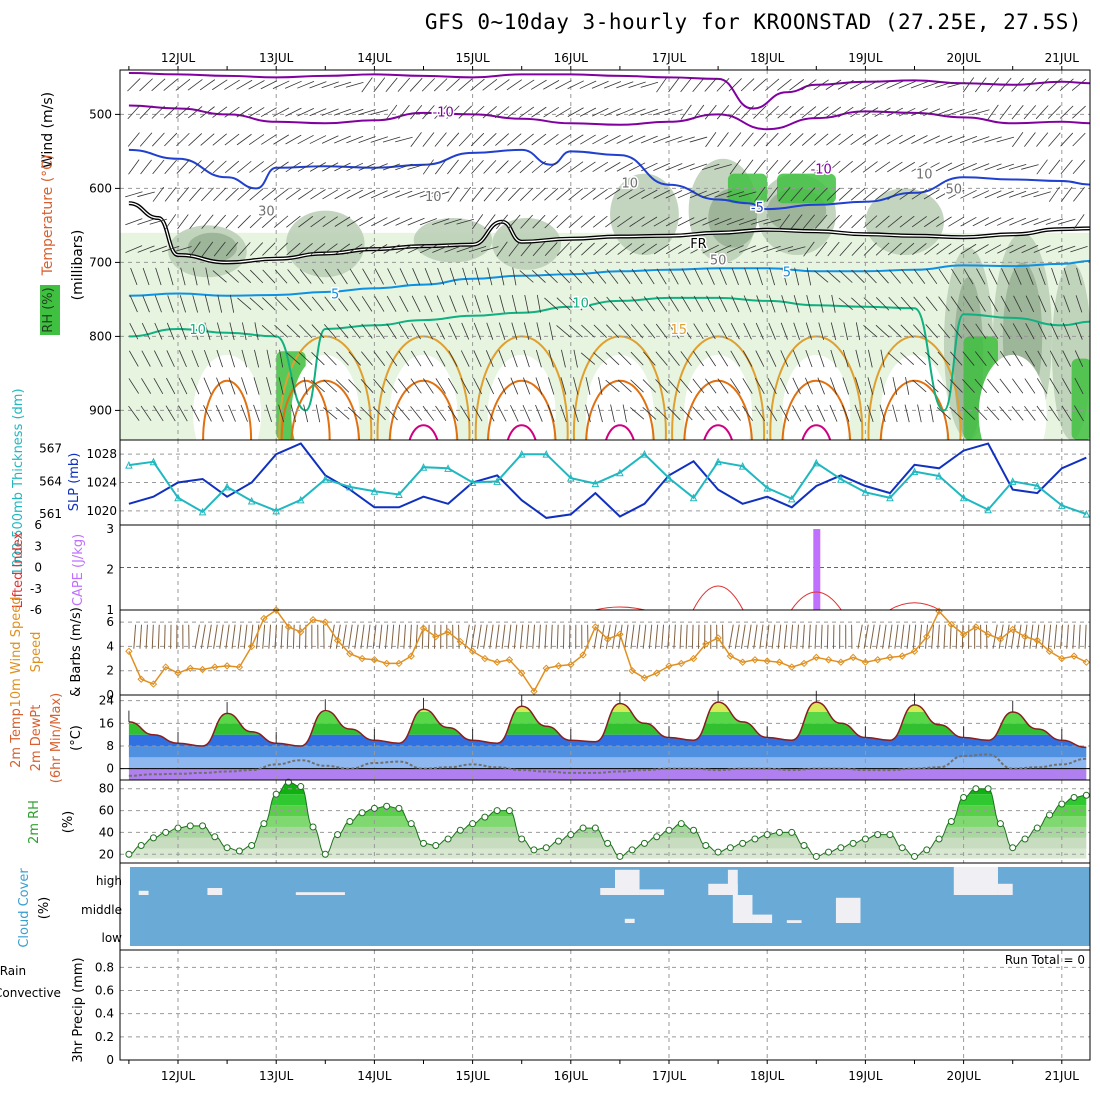 The image size is (1100, 1100). Describe the element at coordinates (36, 652) in the screenshot. I see `wind-speed-word: Speed` at that location.